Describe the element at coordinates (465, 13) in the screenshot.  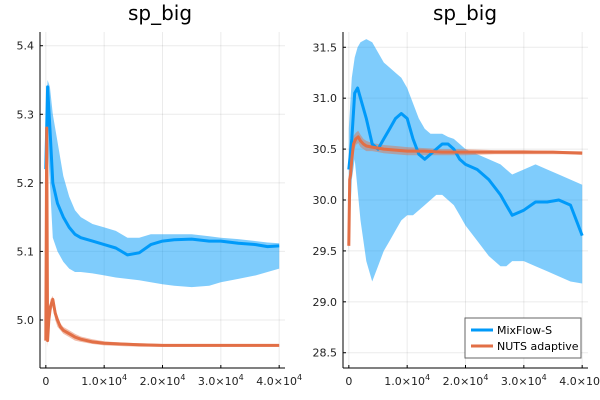
I see `right-chart-title: sp_big` at that location.